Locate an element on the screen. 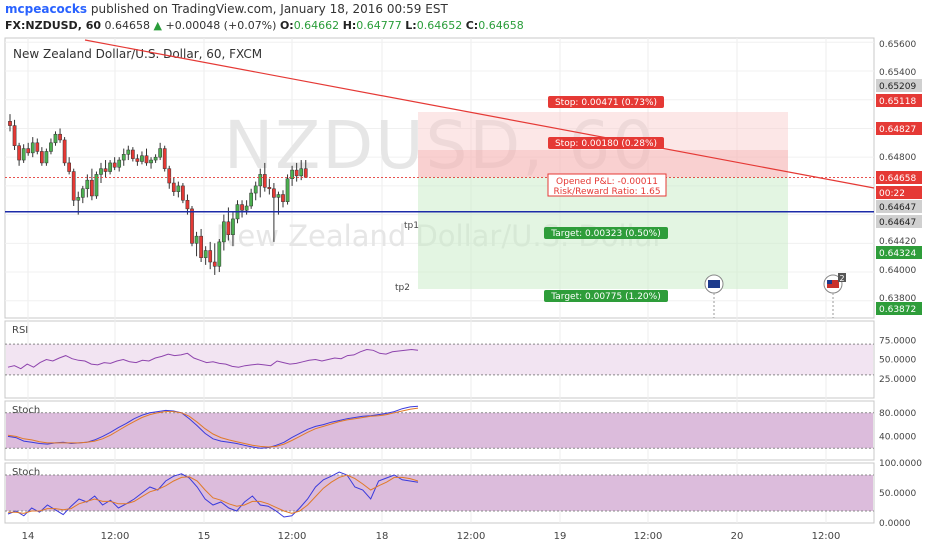  y-tick-label: 0.65600 is located at coordinates (897, 45).